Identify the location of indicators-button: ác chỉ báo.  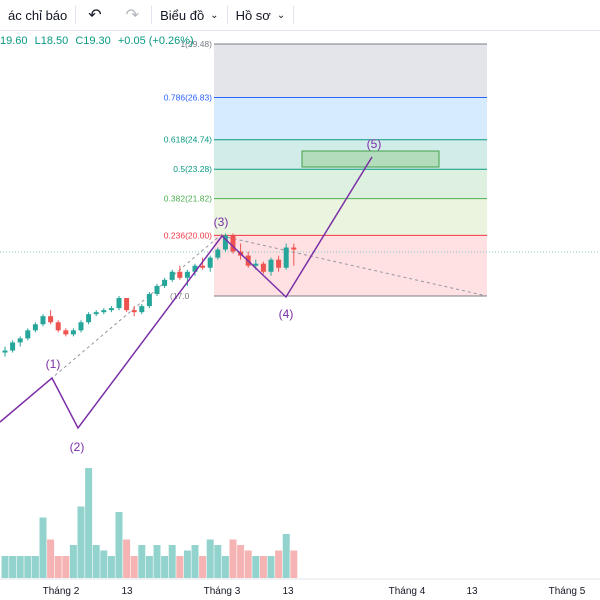
(37, 15).